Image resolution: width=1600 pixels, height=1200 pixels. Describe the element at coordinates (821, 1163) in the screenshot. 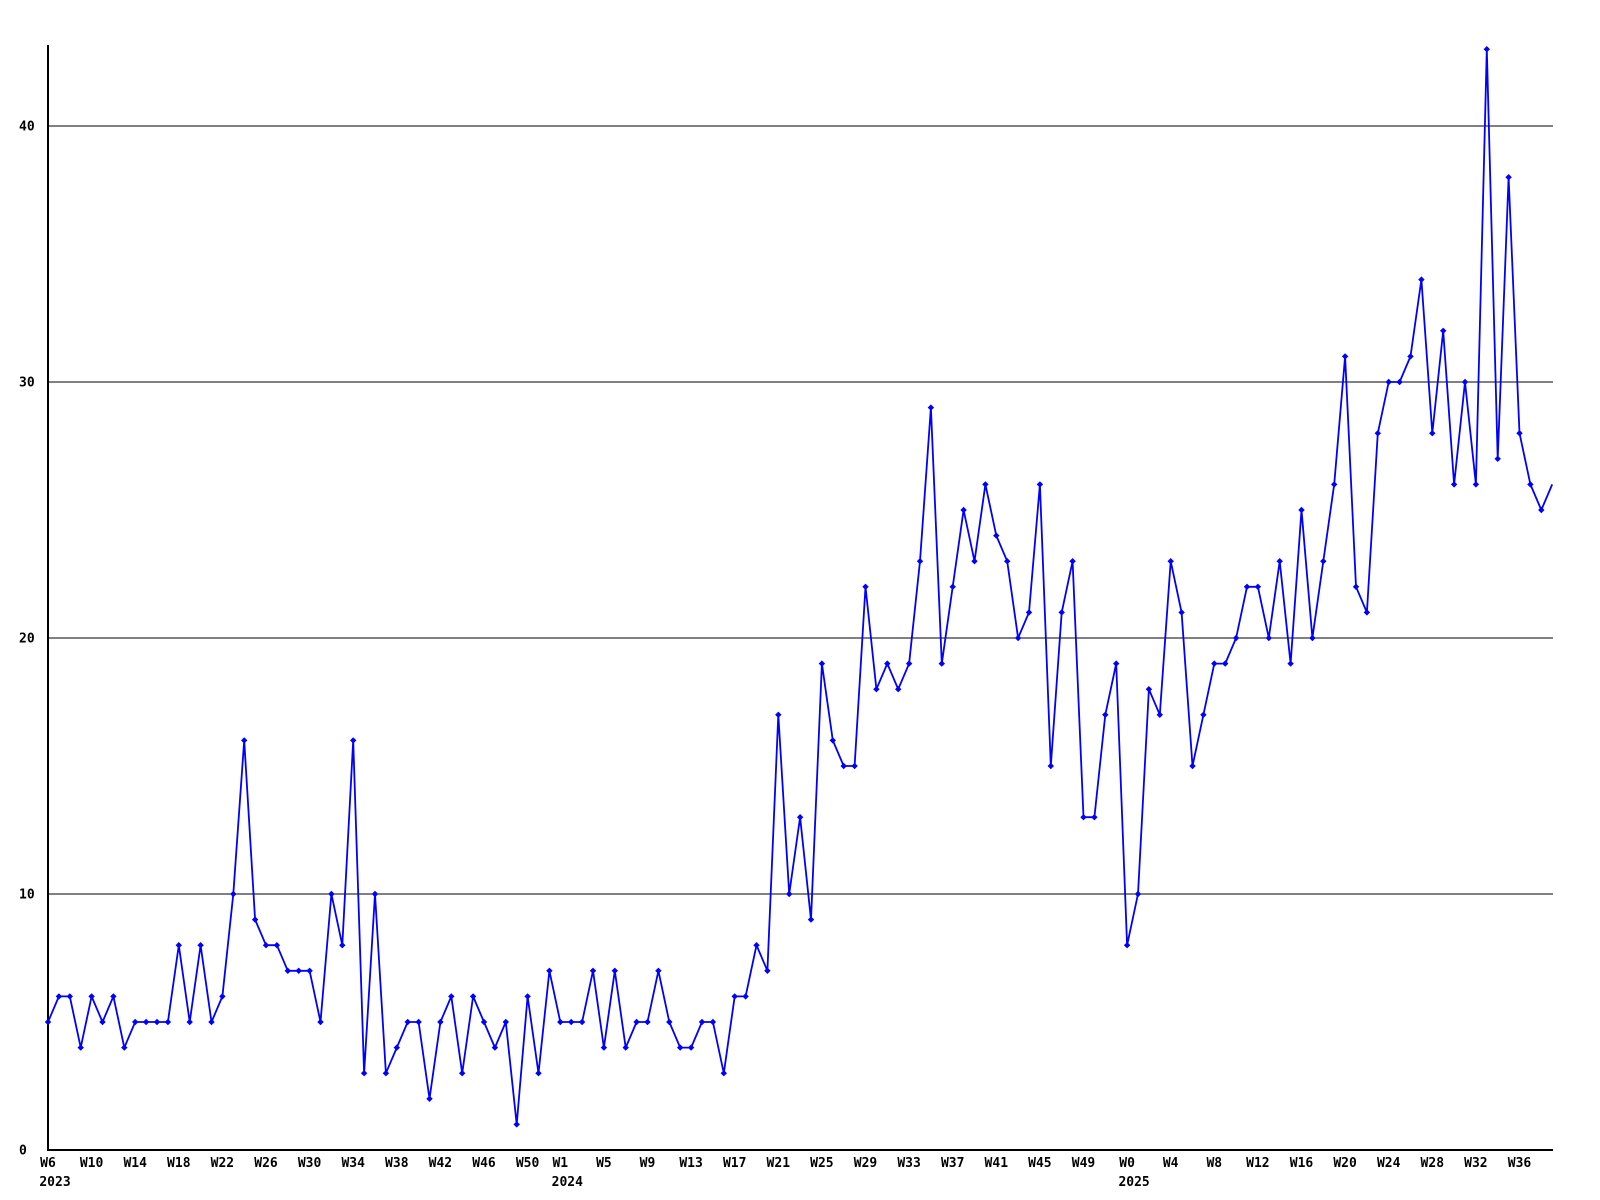

I see `x-tick-label: W25` at that location.